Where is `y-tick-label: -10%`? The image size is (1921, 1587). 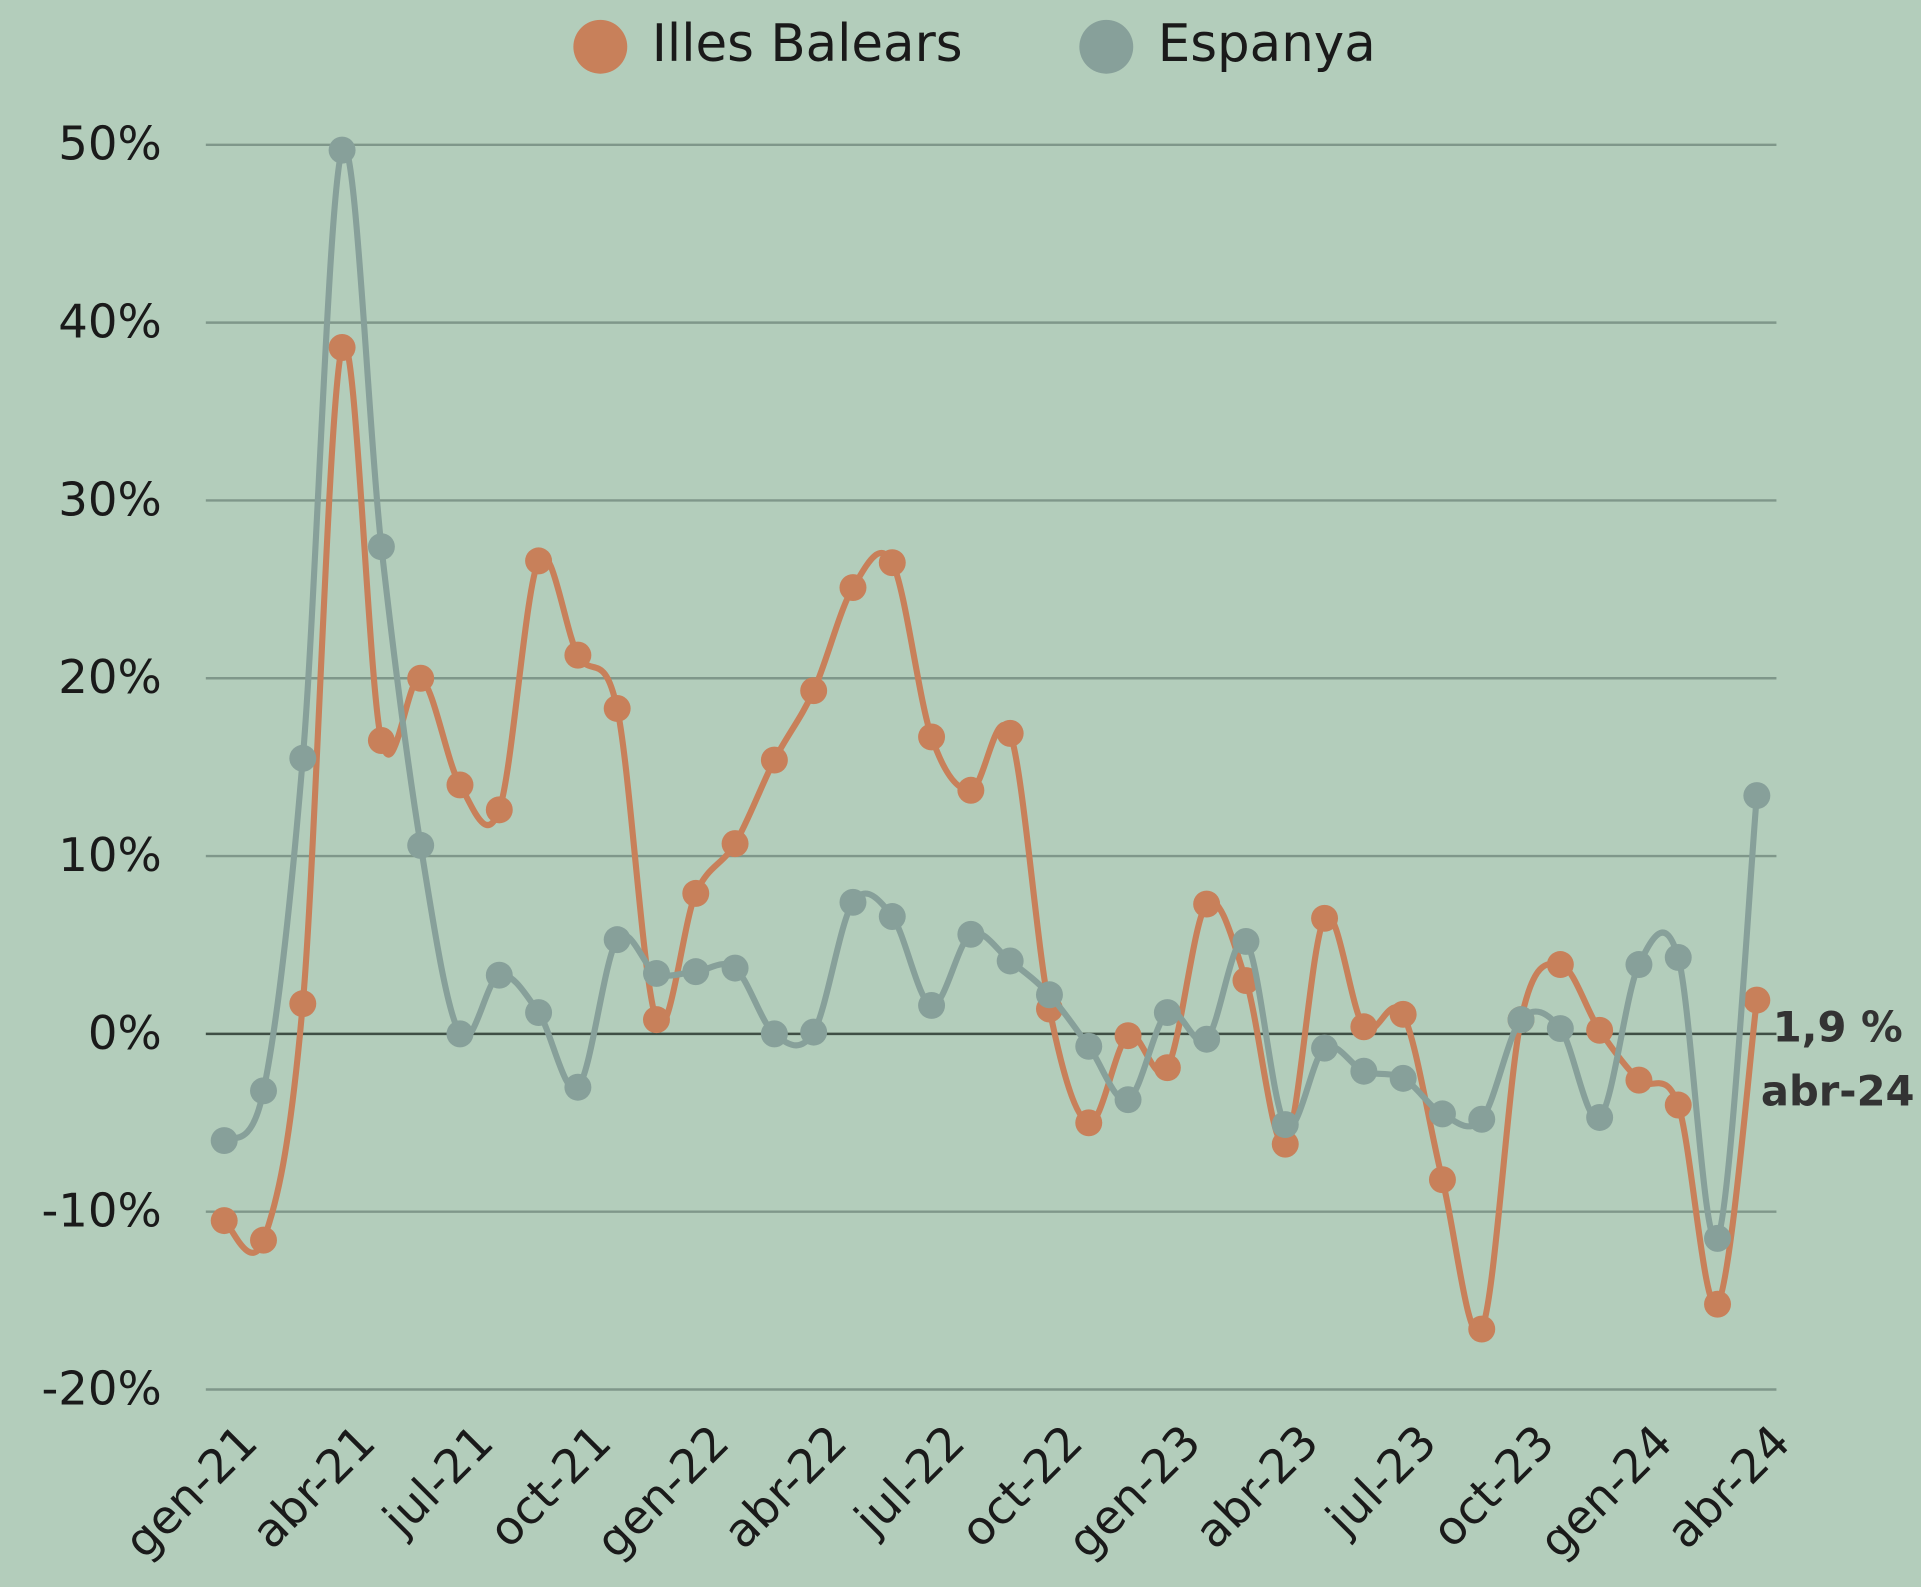
y-tick-label: -10% is located at coordinates (101, 1211).